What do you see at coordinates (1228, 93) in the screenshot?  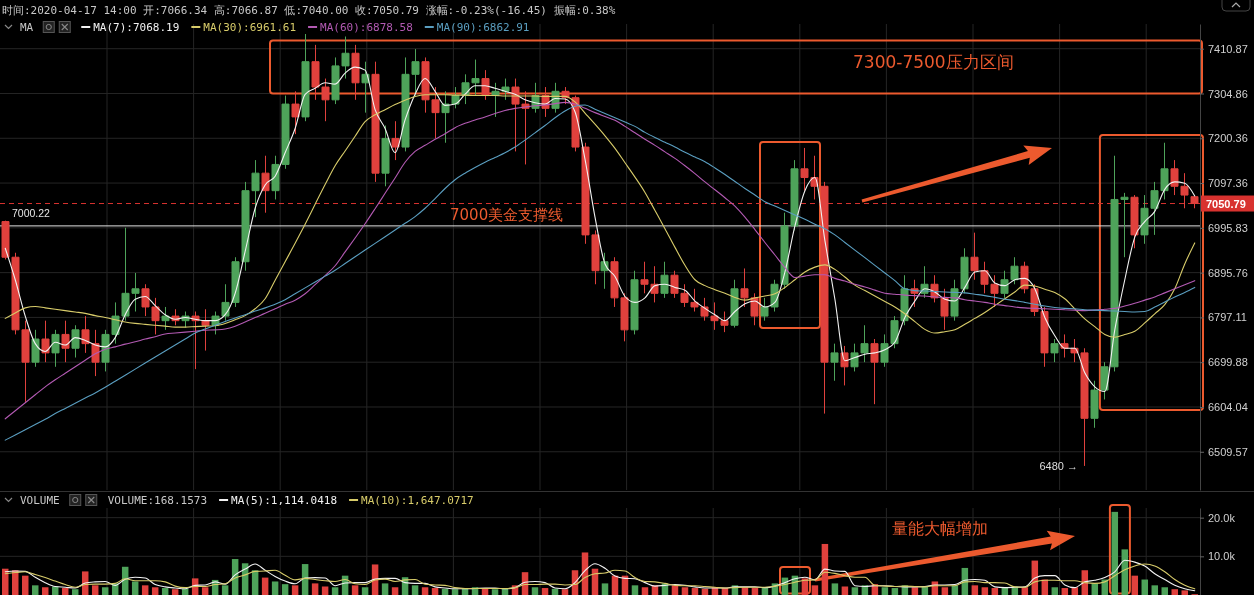 I see `y-tick-label: 7304.86` at bounding box center [1228, 93].